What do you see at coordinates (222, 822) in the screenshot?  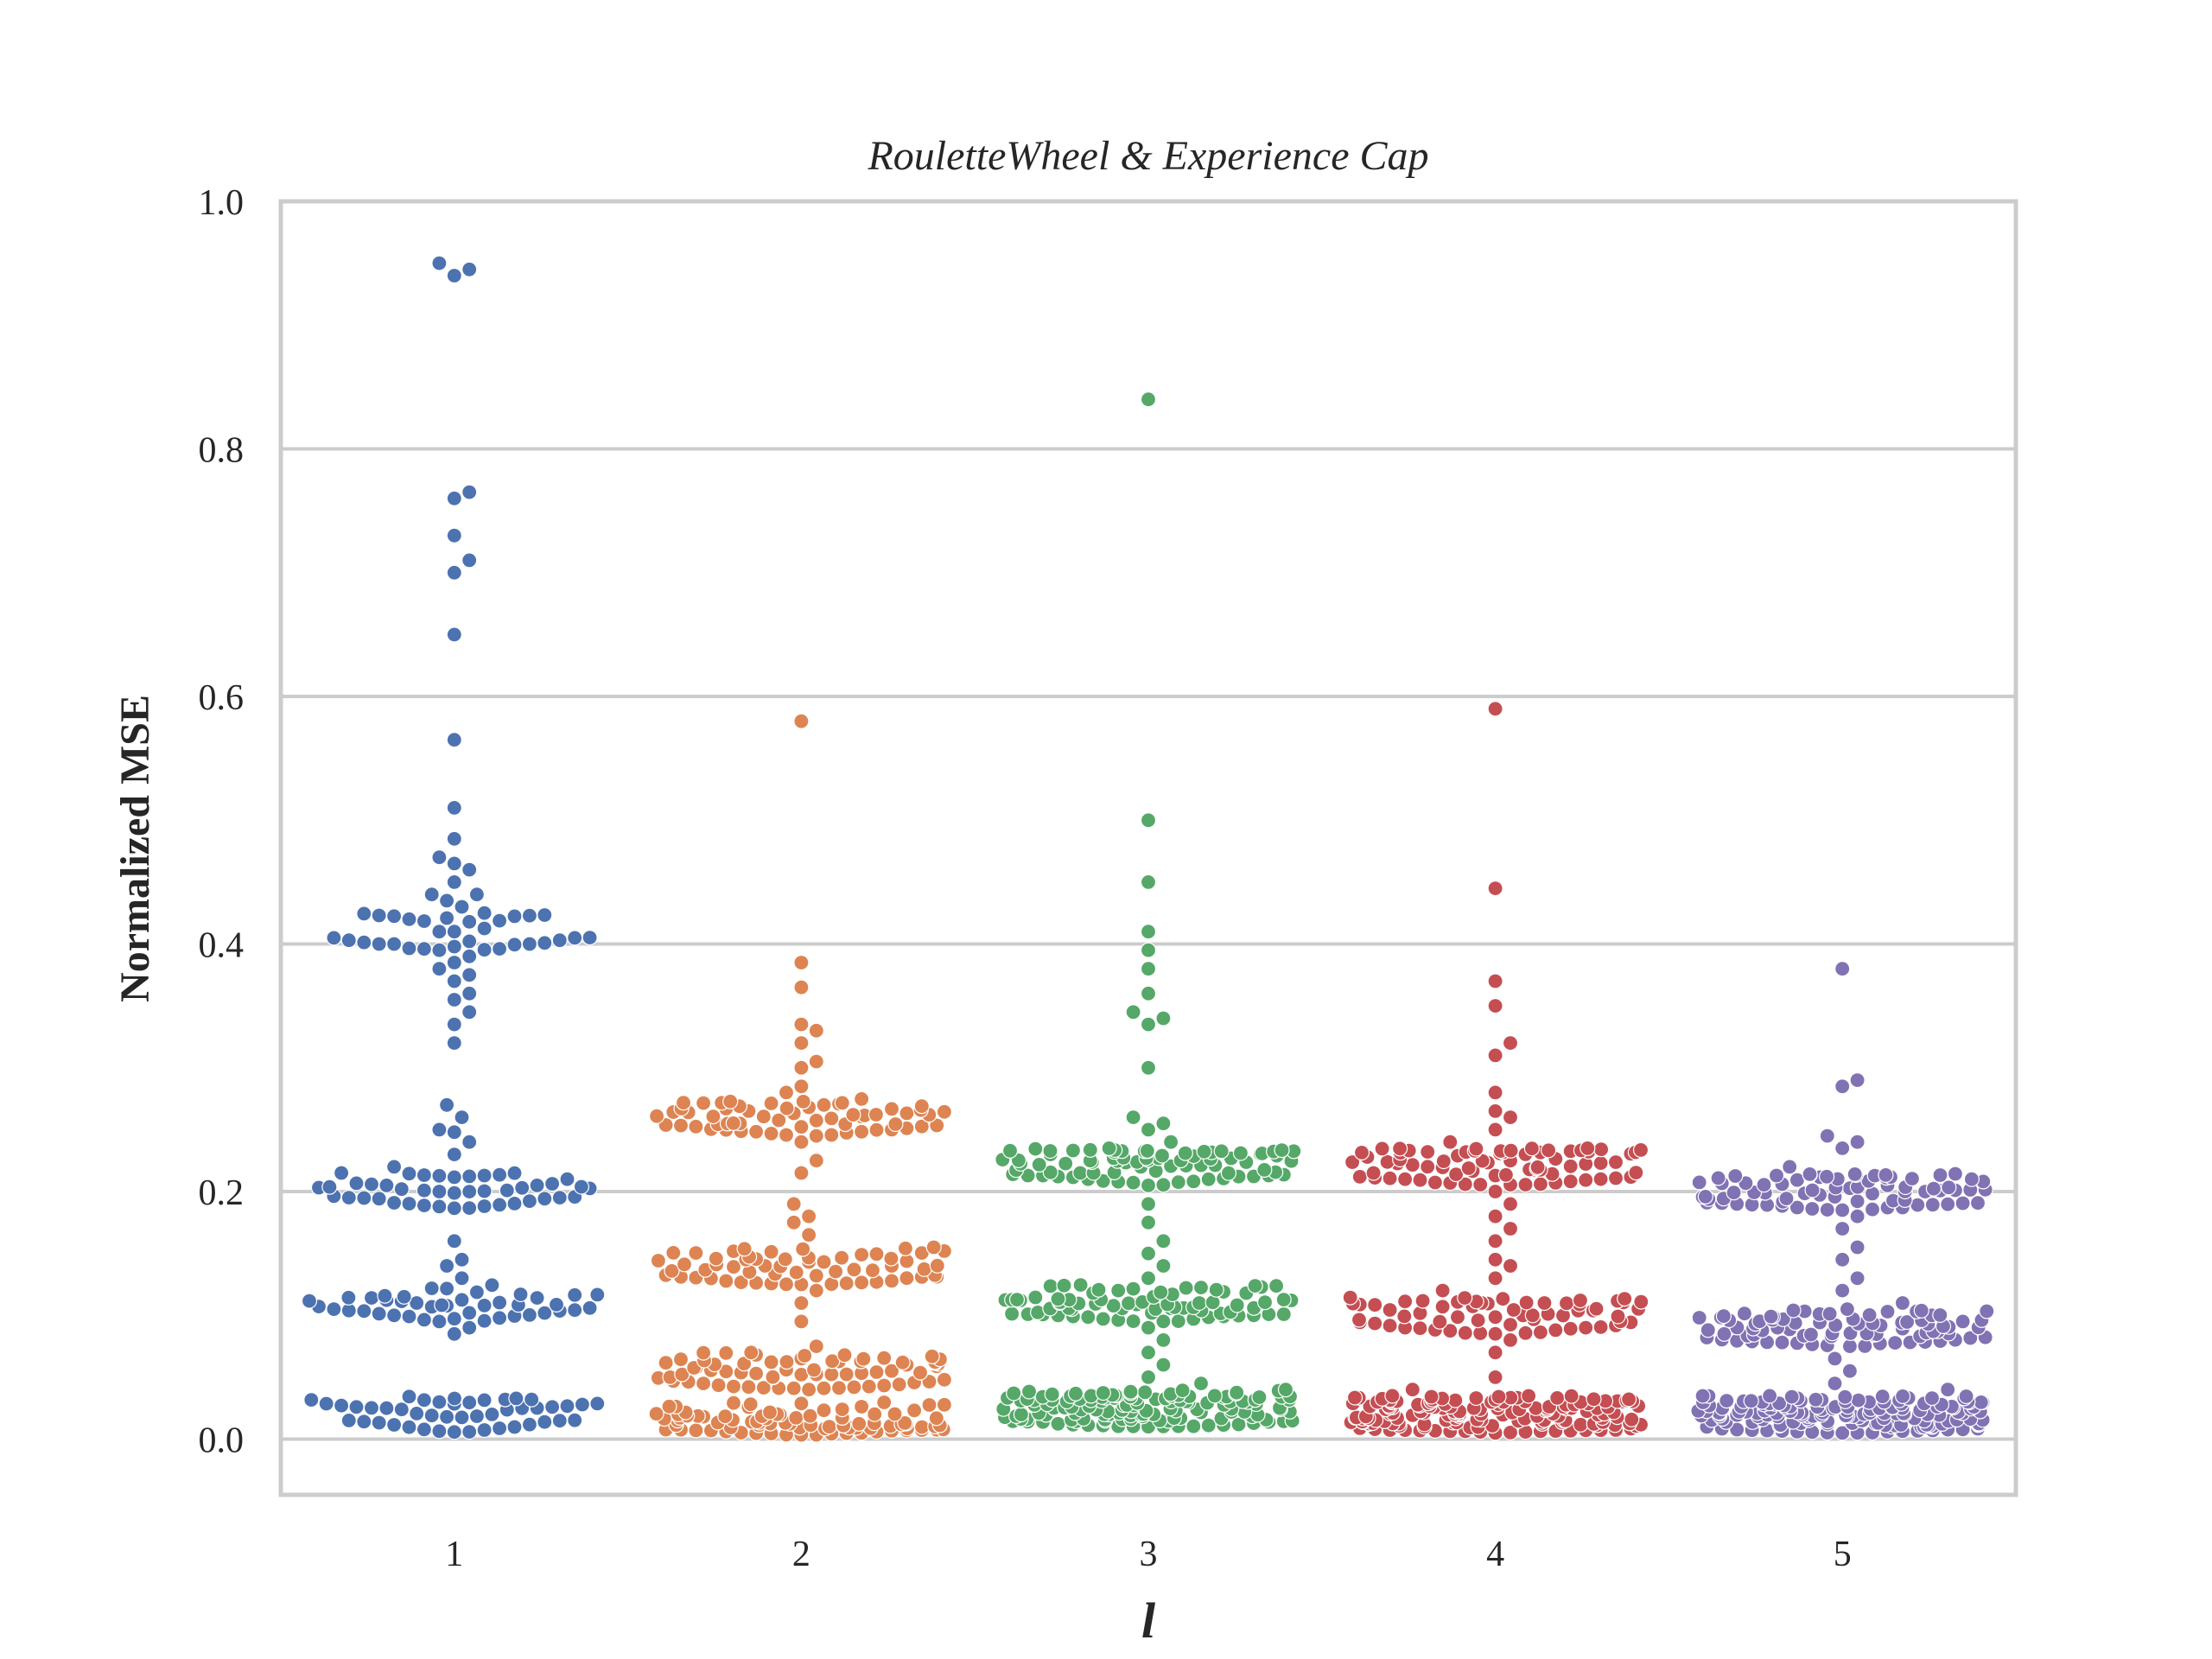 I see `y-tick-labels: 0.0 0.2 0.4 0.6 0.8 1.0` at bounding box center [222, 822].